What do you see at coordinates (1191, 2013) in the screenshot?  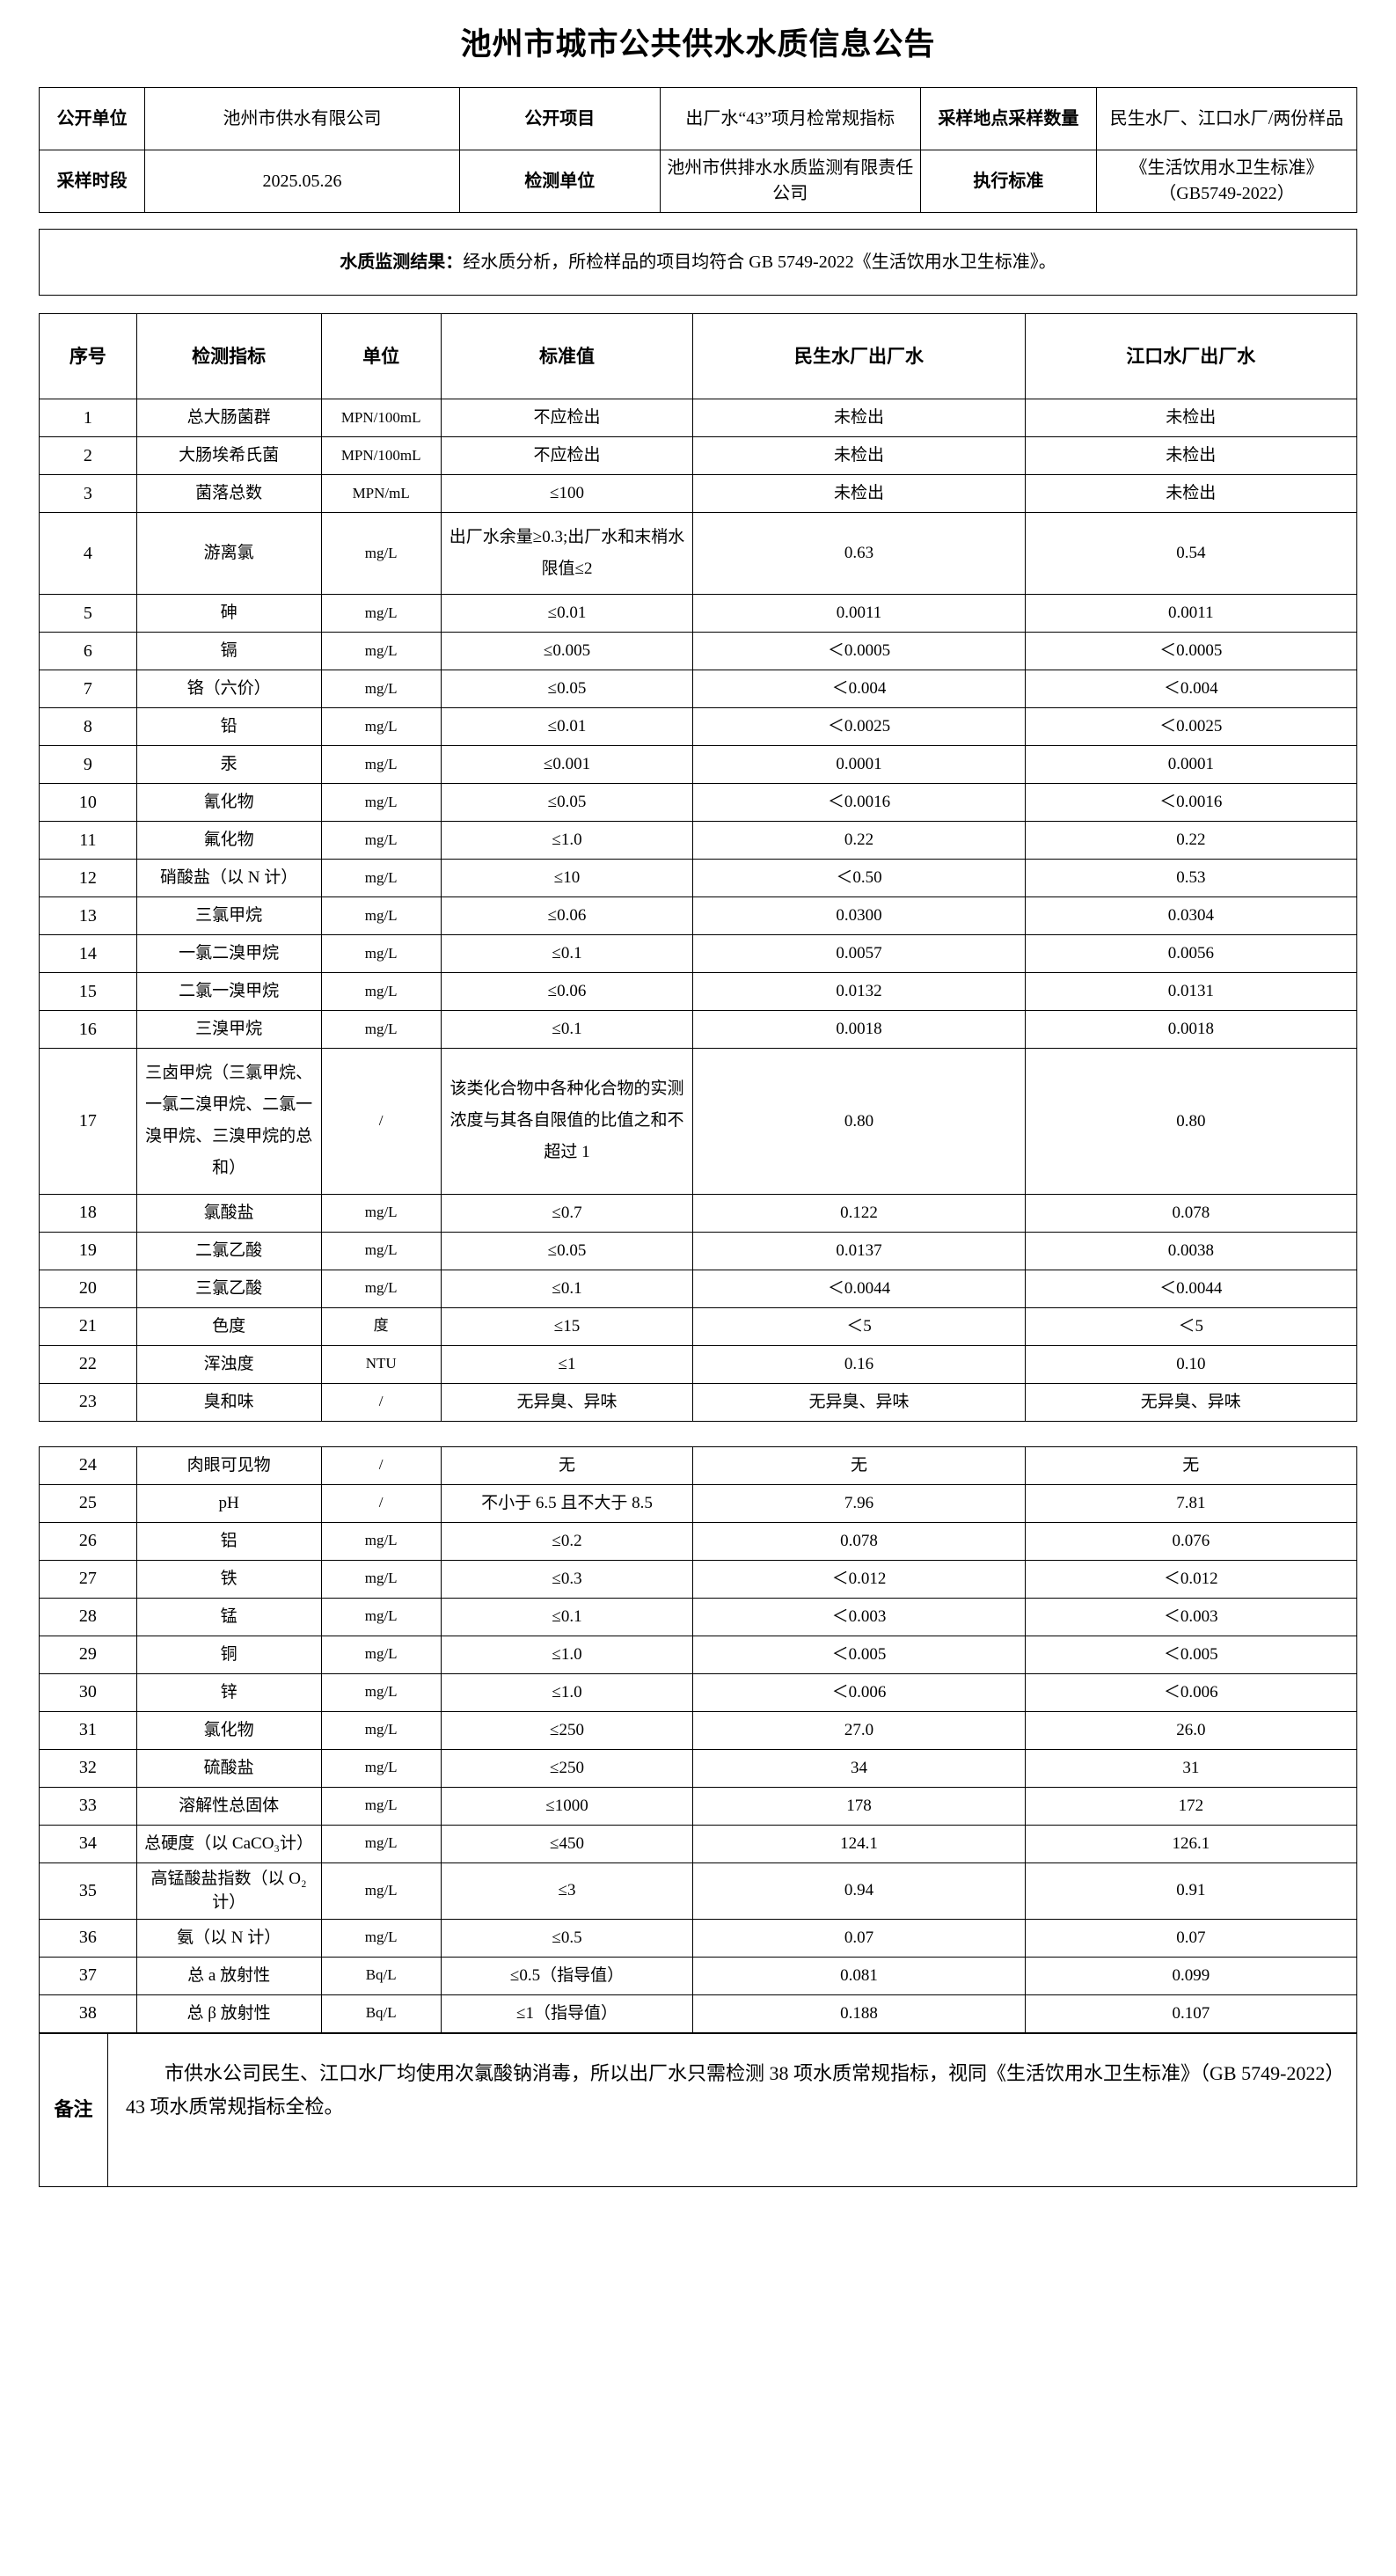 I see `cell-jiangkou-value: 0.107` at bounding box center [1191, 2013].